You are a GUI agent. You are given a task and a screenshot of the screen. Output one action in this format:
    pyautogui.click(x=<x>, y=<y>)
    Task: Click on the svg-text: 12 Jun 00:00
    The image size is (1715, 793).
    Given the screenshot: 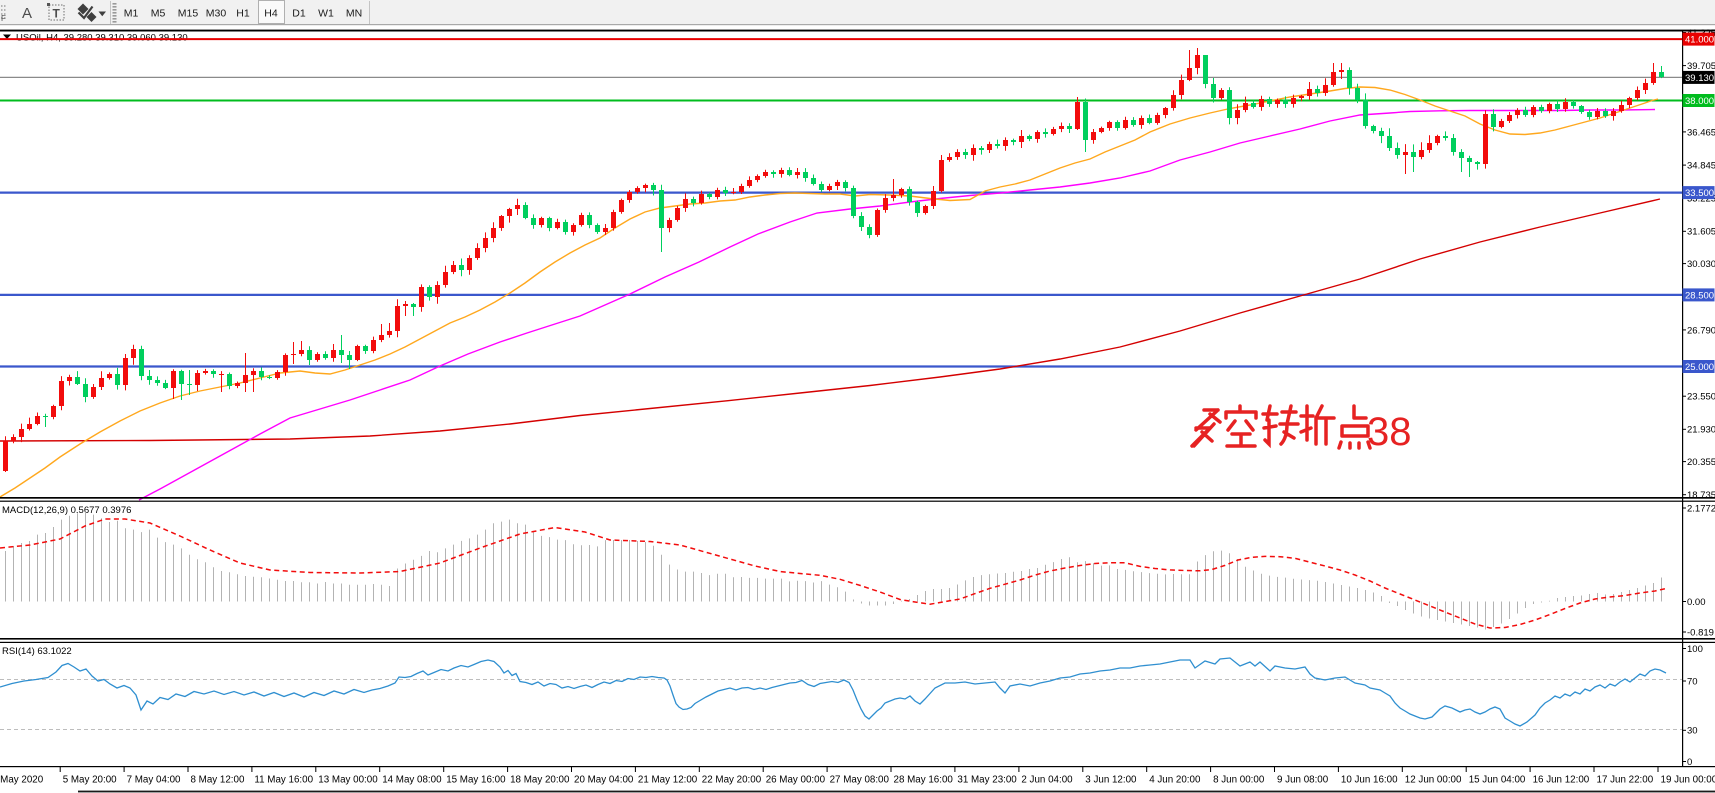 What is the action you would take?
    pyautogui.click(x=1433, y=780)
    